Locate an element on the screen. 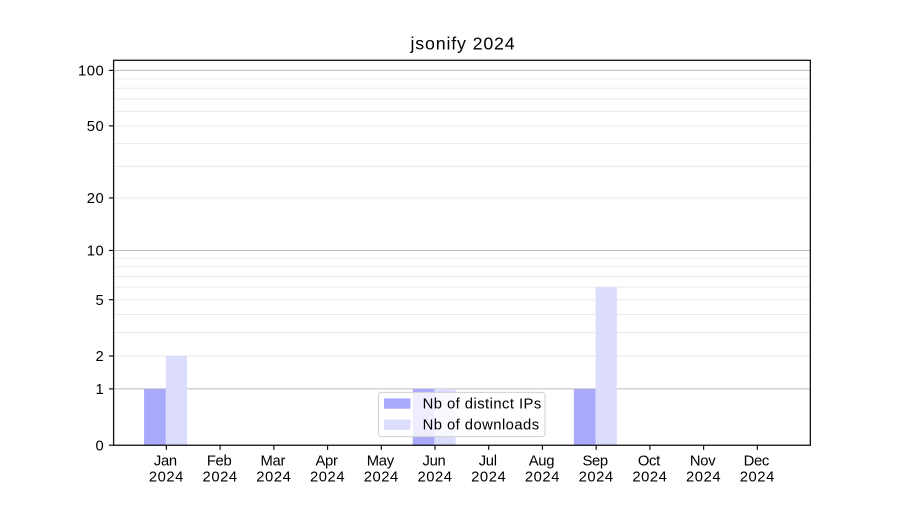  svg-text: Jan is located at coordinates (165, 461).